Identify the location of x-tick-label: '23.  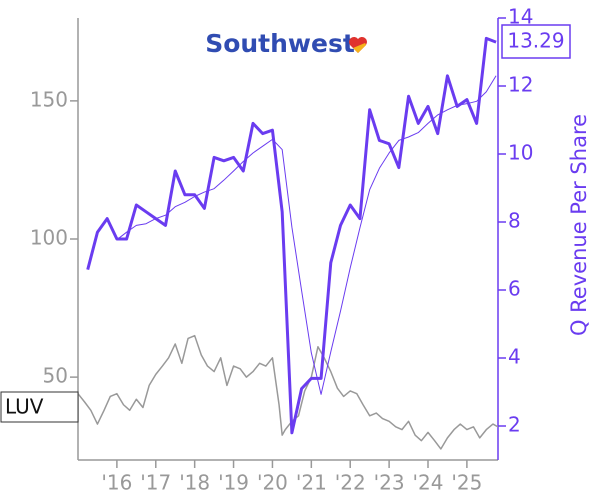
(389, 483).